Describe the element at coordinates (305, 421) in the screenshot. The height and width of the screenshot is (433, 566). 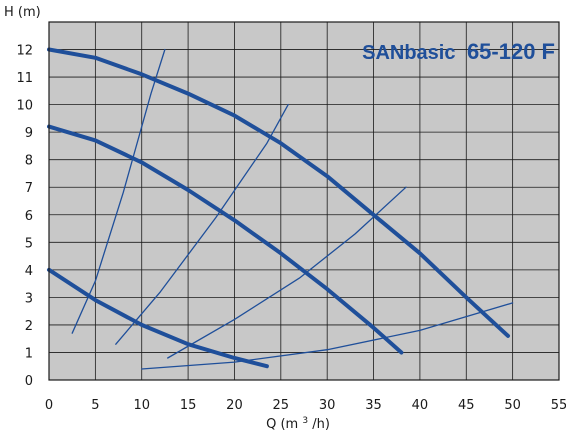
I see `x-axis-unit-exponent: 3` at that location.